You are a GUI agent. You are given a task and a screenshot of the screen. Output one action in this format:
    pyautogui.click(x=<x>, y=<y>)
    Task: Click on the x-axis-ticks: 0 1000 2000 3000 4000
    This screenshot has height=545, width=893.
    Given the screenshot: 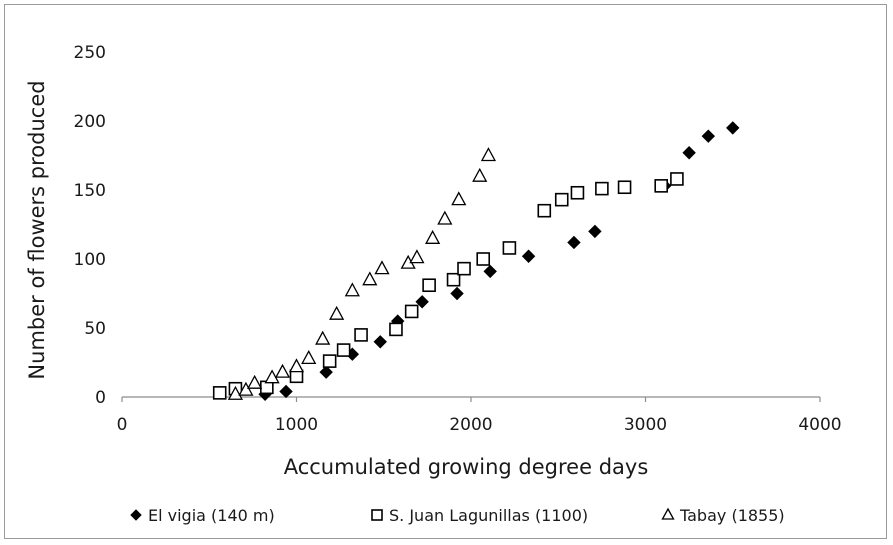 What is the action you would take?
    pyautogui.click(x=479, y=416)
    